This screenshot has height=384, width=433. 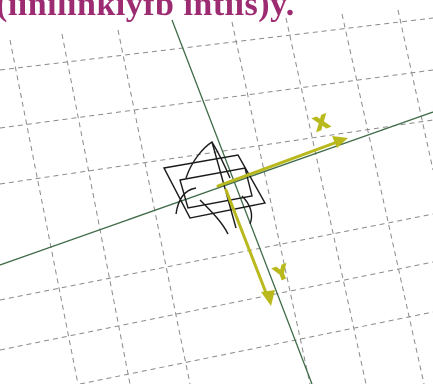 What do you see at coordinates (186, 201) in the screenshot?
I see `compass-arc-left` at bounding box center [186, 201].